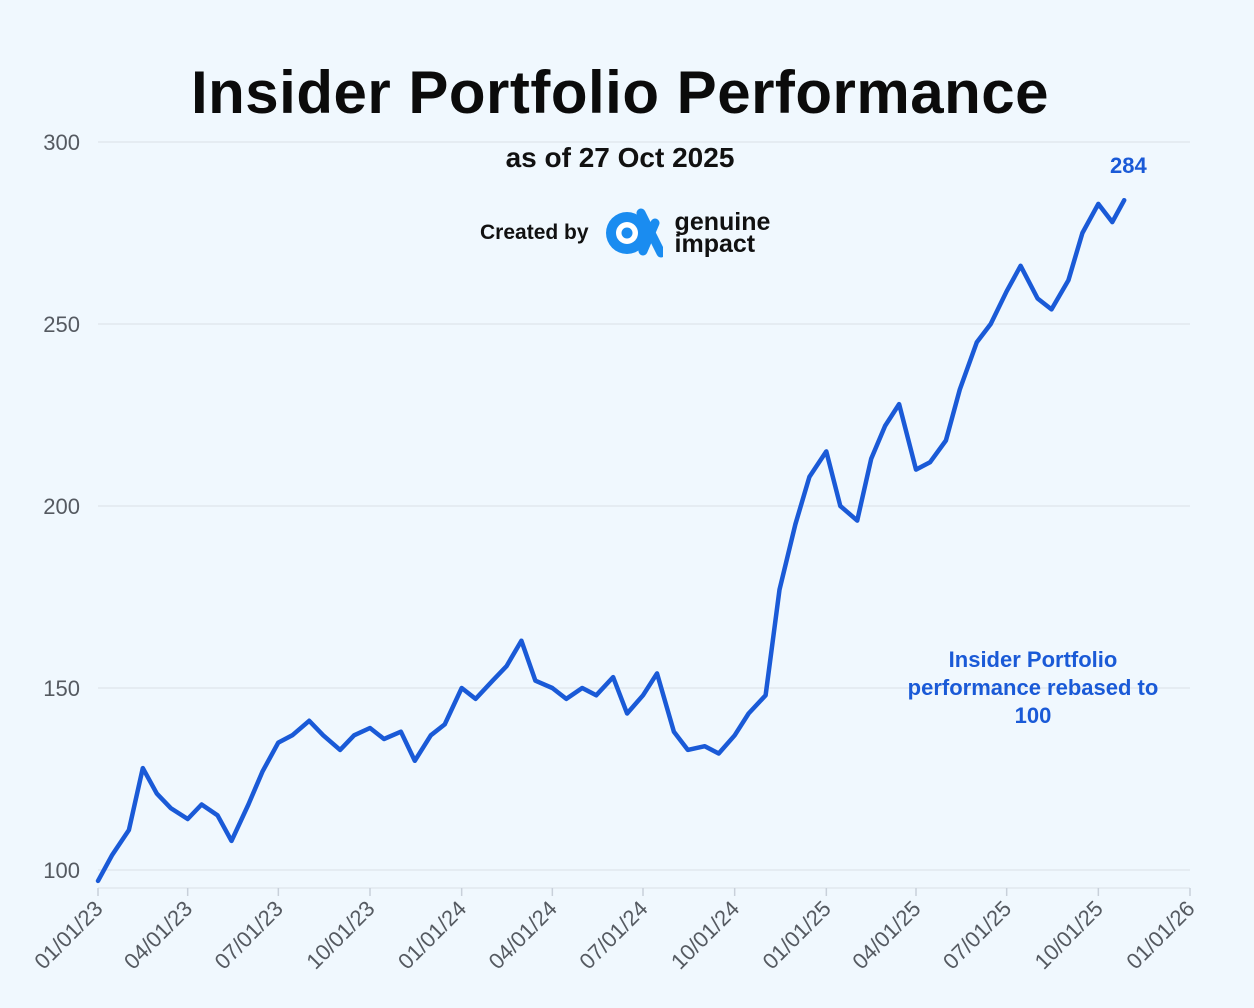 Image resolution: width=1254 pixels, height=1008 pixels. What do you see at coordinates (68, 935) in the screenshot?
I see `x-tick-label: 01/01/23` at bounding box center [68, 935].